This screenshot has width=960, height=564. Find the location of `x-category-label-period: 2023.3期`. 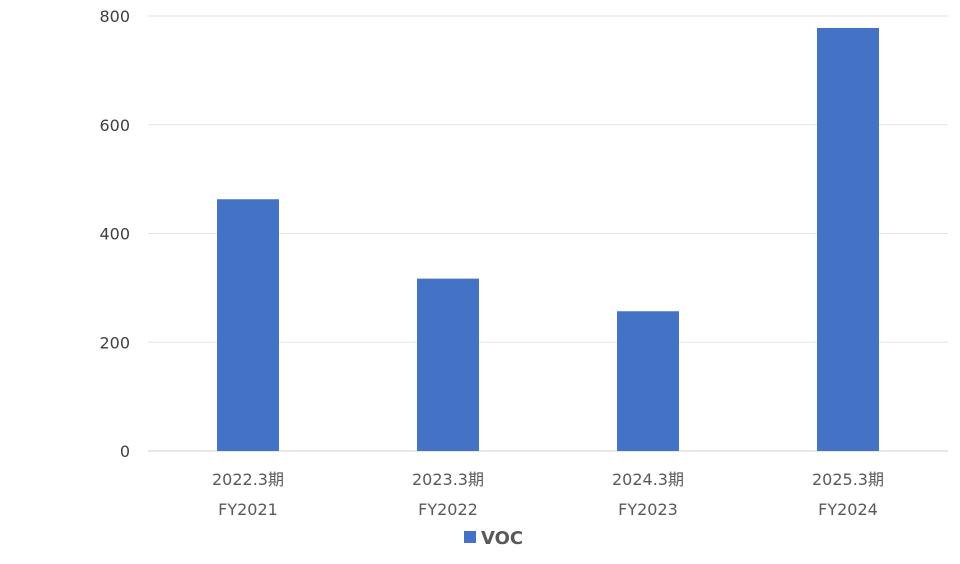

x-category-label-period: 2023.3期 is located at coordinates (448, 479).